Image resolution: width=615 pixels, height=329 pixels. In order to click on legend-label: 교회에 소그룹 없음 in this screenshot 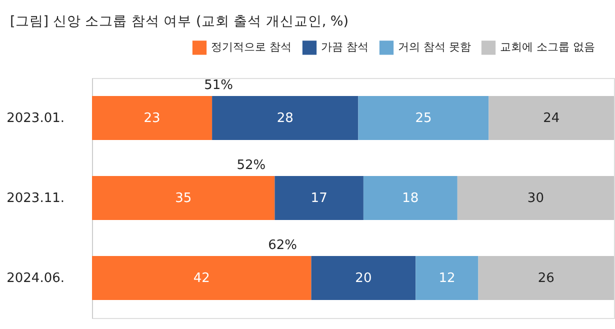, I will do `click(547, 47)`.